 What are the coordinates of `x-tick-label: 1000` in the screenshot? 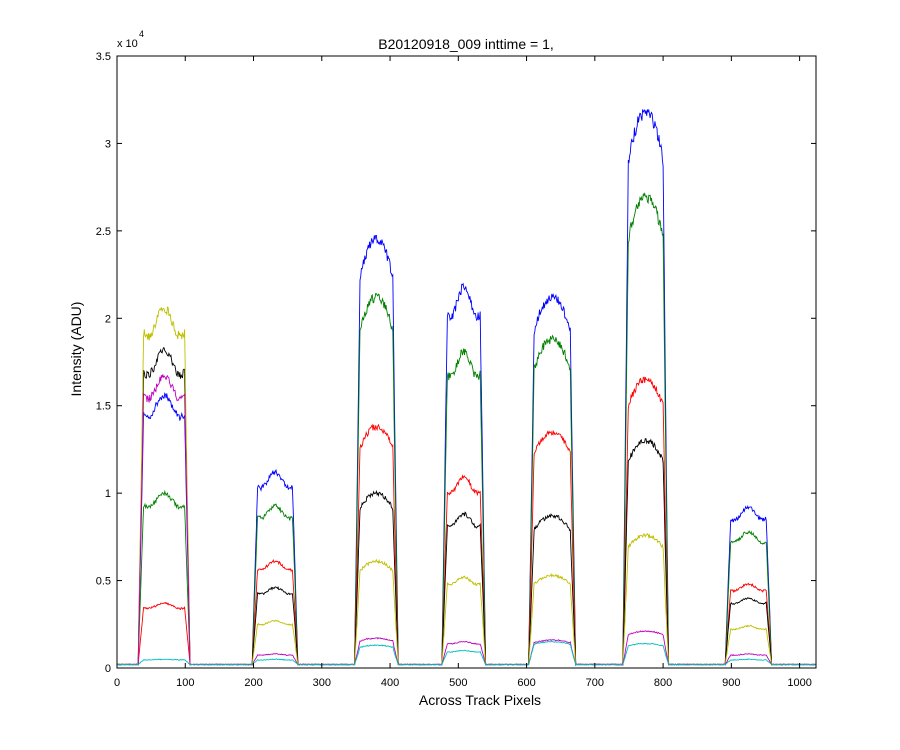 It's located at (799, 683).